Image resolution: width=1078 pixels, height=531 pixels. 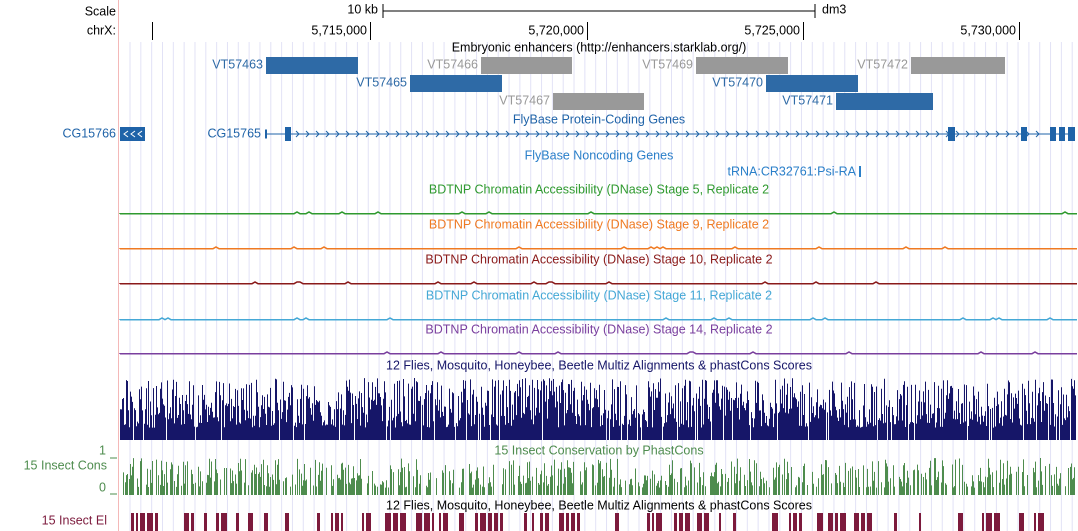 What do you see at coordinates (100, 11) in the screenshot?
I see `scale-label: Scale` at bounding box center [100, 11].